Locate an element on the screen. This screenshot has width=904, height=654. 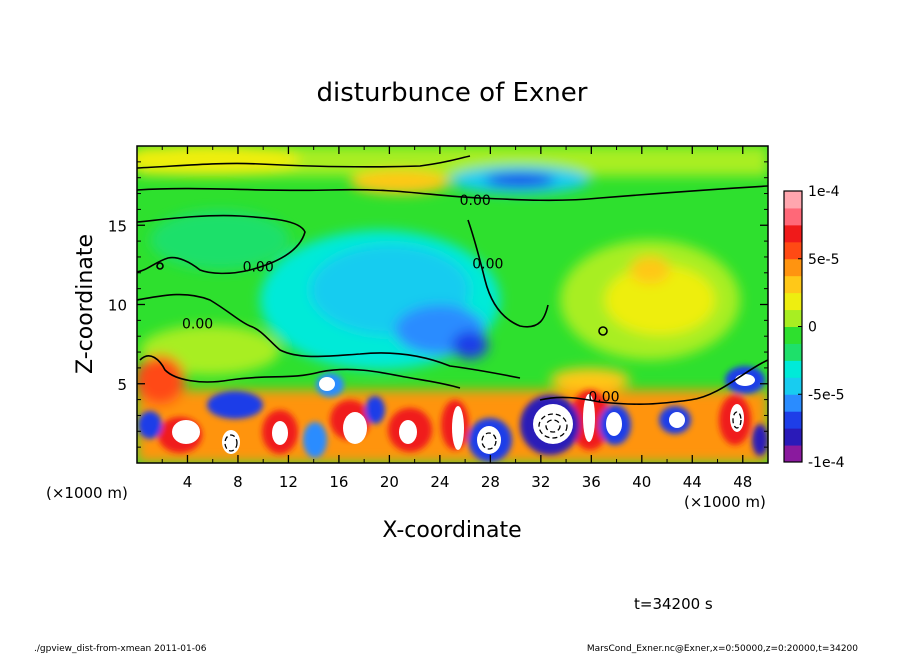
colorbar: 1e-4 5e-5 0 -5e-5 -1e-4 is located at coordinates (814, 327).